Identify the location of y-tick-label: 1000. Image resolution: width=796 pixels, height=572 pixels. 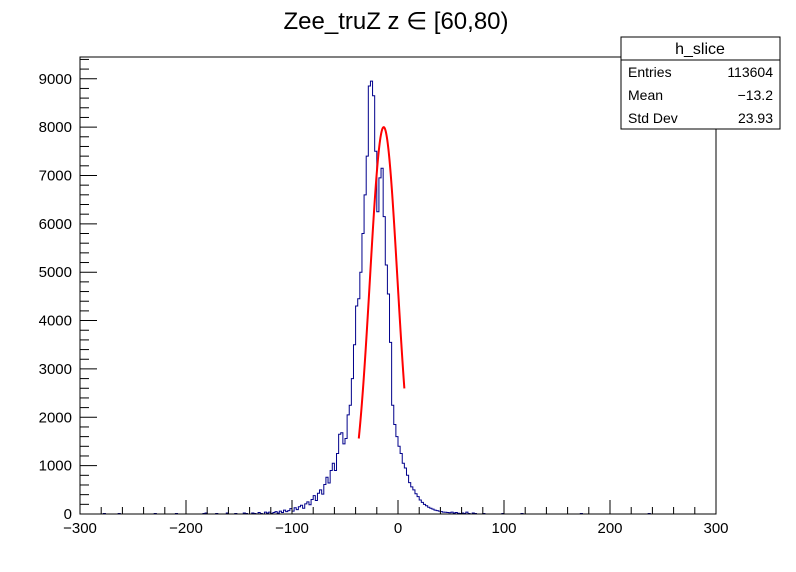
(55, 466).